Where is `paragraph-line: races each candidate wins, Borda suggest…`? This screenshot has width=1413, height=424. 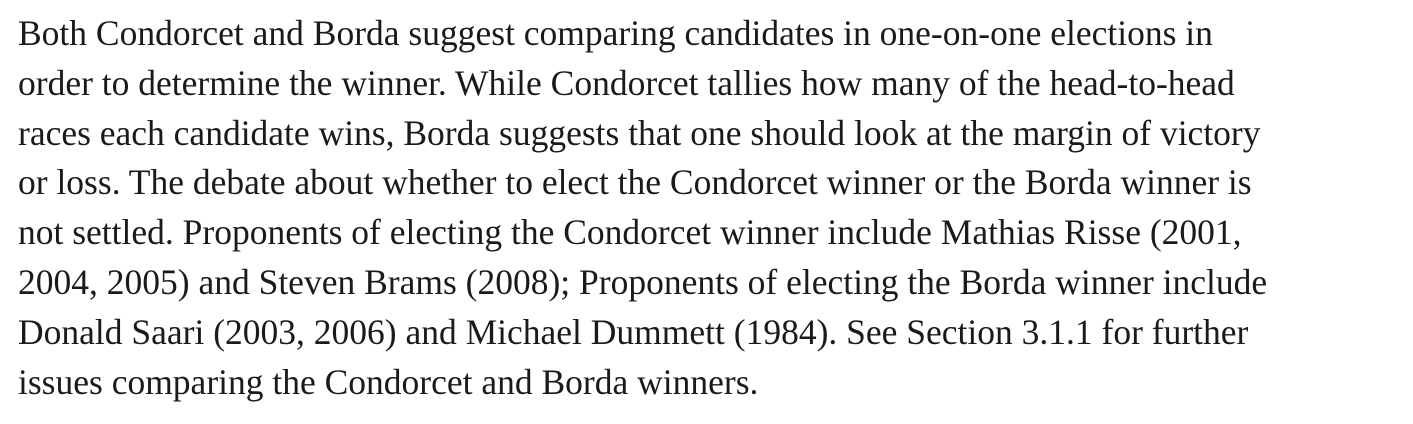 paragraph-line: races each candidate wins, Borda suggest… is located at coordinates (639, 132).